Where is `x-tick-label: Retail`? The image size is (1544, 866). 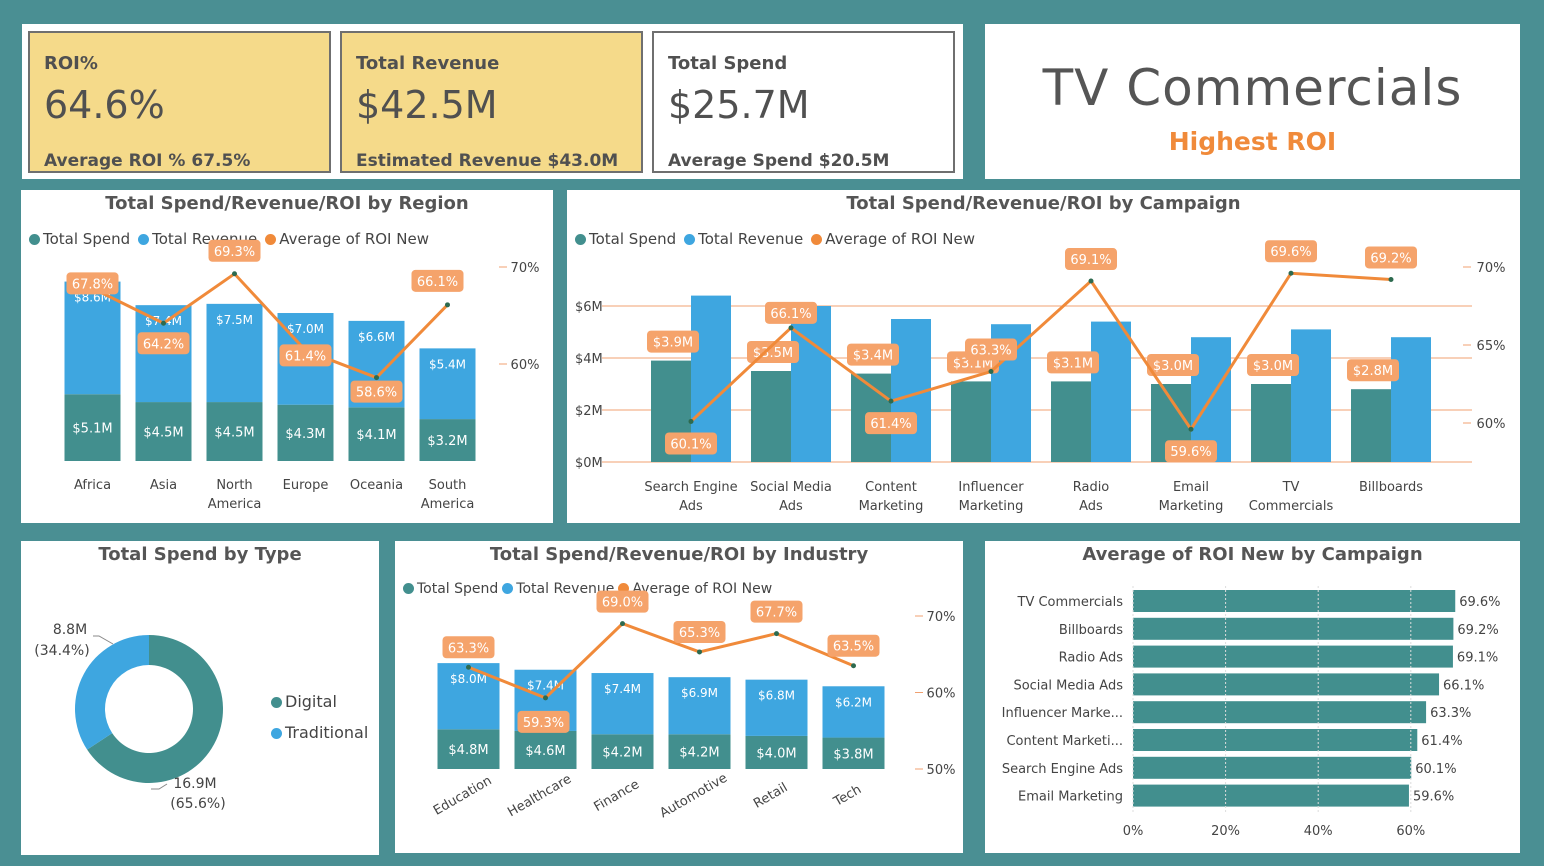
x-tick-label: Retail is located at coordinates (770, 795).